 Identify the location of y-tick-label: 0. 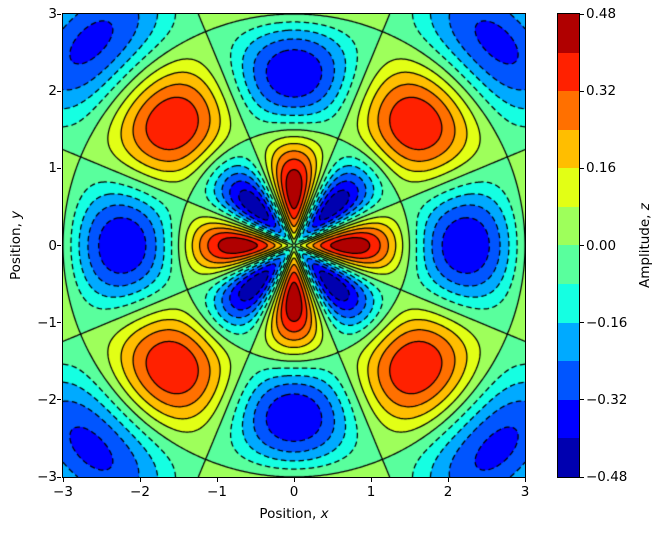
(52, 245).